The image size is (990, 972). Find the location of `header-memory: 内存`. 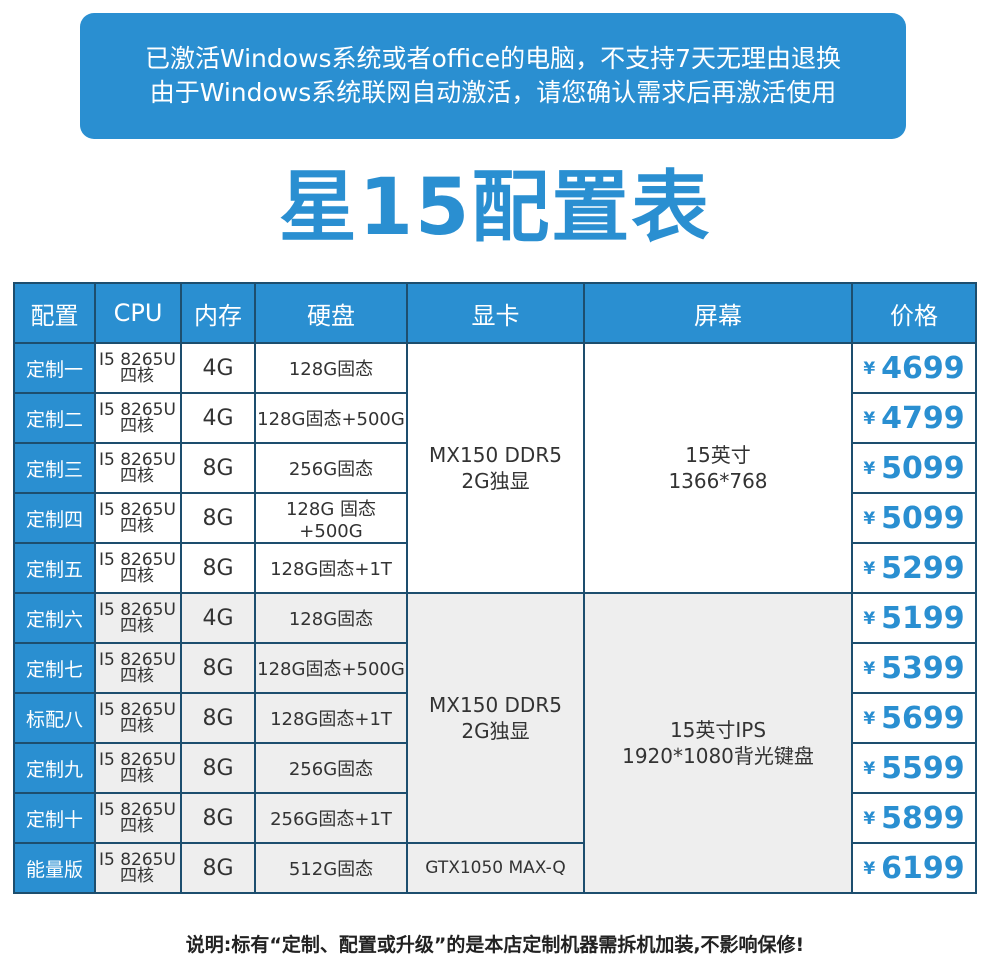

header-memory: 内存 is located at coordinates (218, 313).